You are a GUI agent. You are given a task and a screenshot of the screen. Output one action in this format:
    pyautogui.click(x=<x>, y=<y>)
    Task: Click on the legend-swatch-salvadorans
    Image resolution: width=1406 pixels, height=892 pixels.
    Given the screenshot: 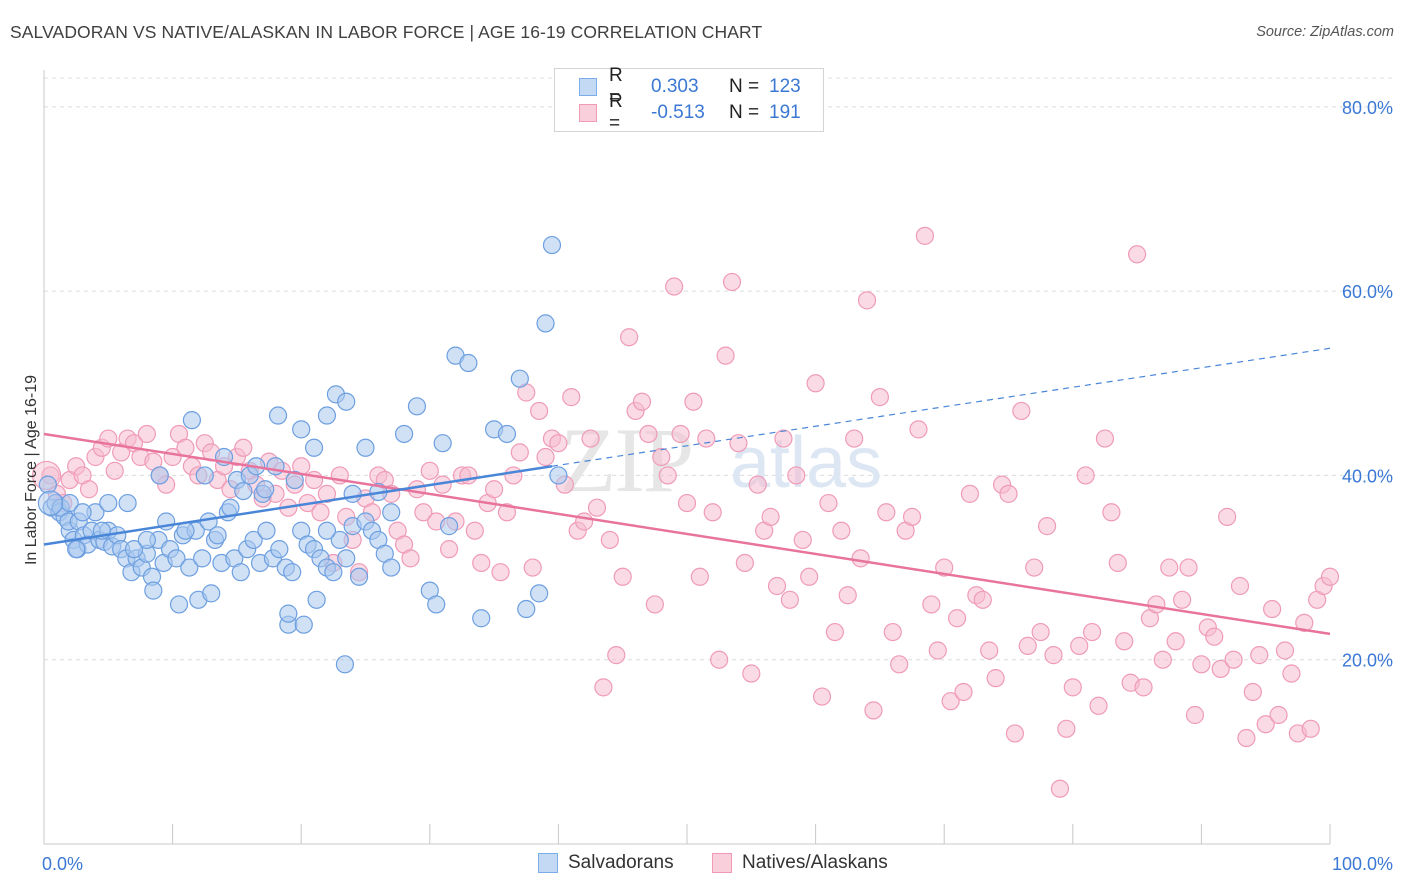 What is the action you would take?
    pyautogui.click(x=588, y=87)
    